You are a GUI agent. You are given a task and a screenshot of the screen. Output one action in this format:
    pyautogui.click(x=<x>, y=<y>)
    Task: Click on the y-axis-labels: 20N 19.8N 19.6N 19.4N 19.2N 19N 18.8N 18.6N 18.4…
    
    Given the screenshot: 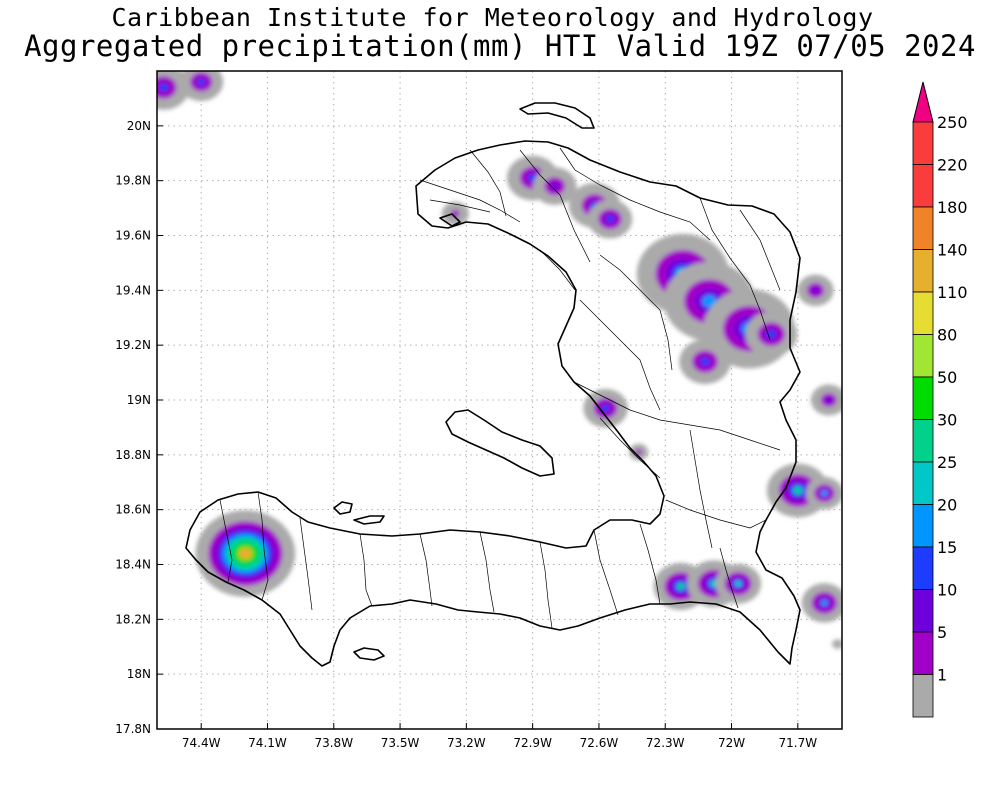 What is the action you would take?
    pyautogui.click(x=133, y=427)
    